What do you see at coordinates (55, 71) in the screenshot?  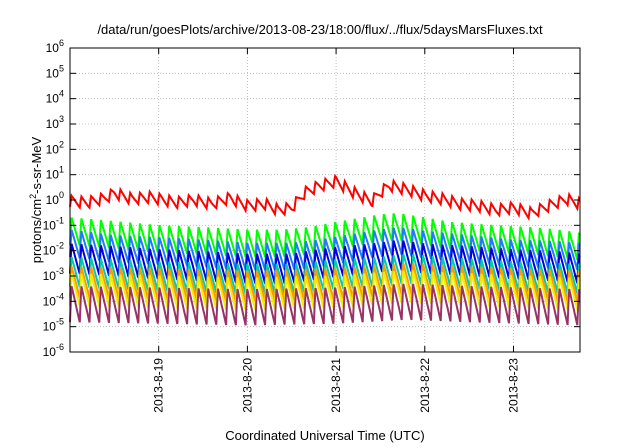 I see `y-tick-label: 10⁵` at bounding box center [55, 71].